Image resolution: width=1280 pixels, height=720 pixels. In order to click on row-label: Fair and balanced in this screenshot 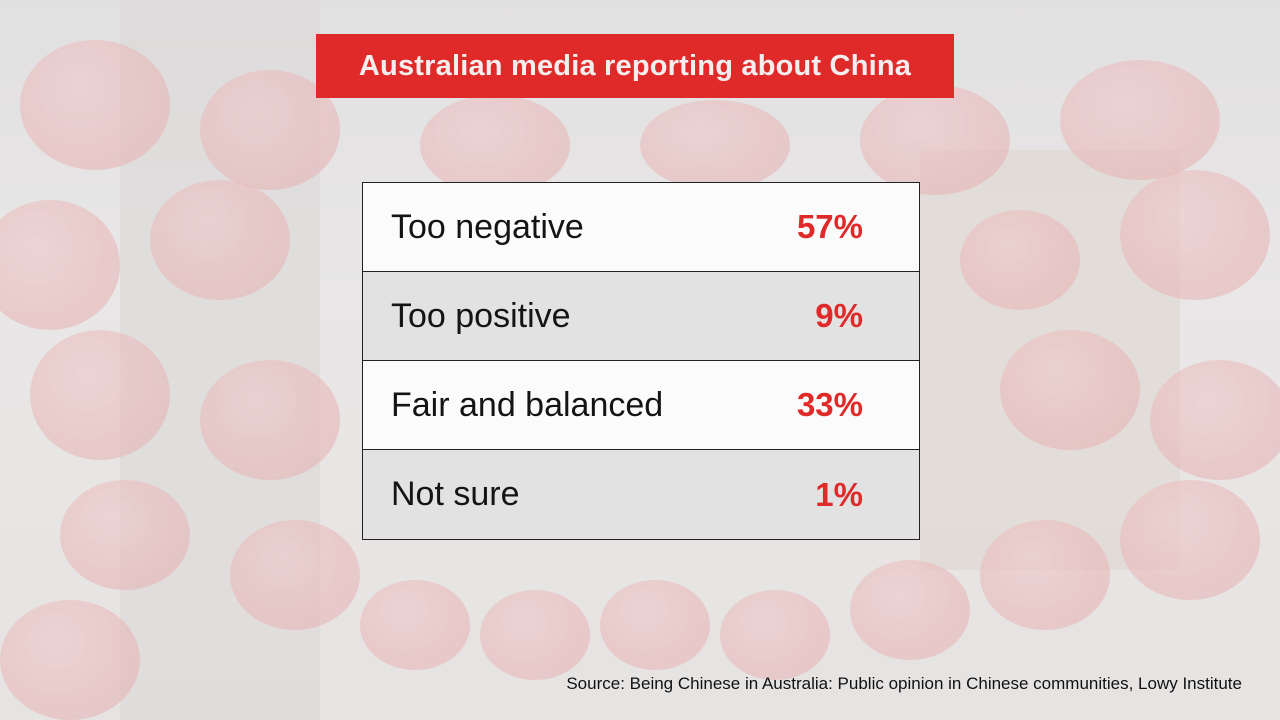, I will do `click(527, 404)`.